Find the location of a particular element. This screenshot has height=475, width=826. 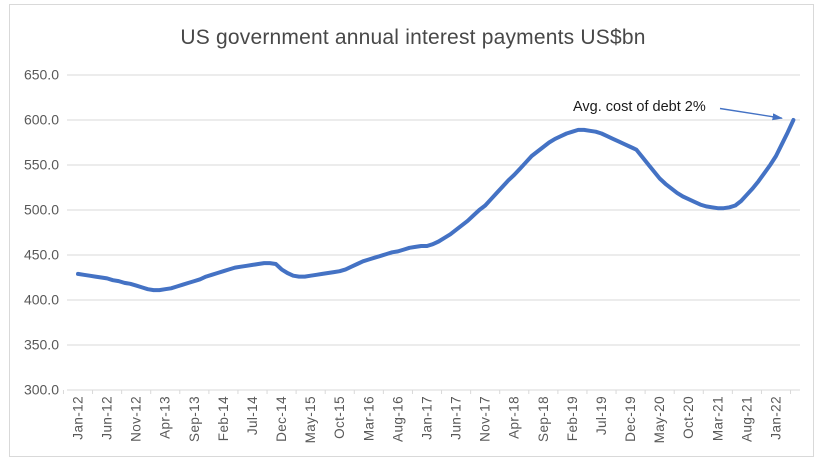

y-tick-label: 300.0 is located at coordinates (41, 390).